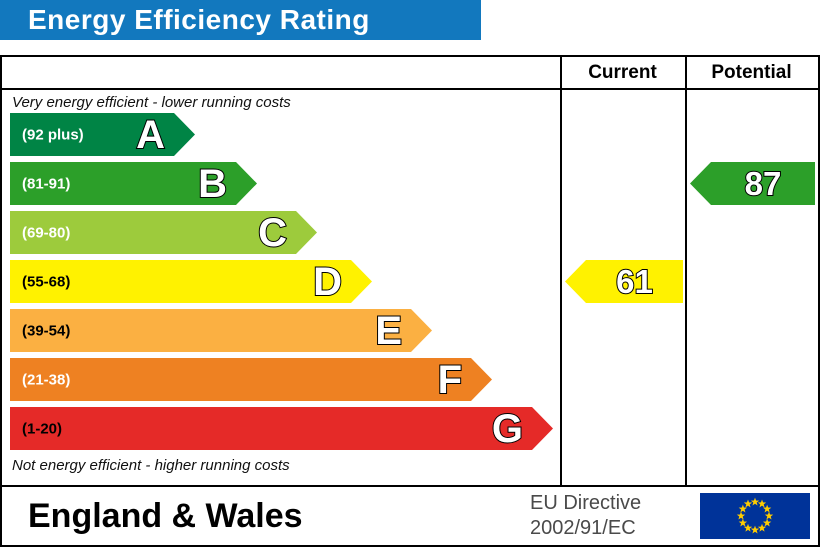 The image size is (820, 547). Describe the element at coordinates (212, 183) in the screenshot. I see `band-b-letter: B` at that location.